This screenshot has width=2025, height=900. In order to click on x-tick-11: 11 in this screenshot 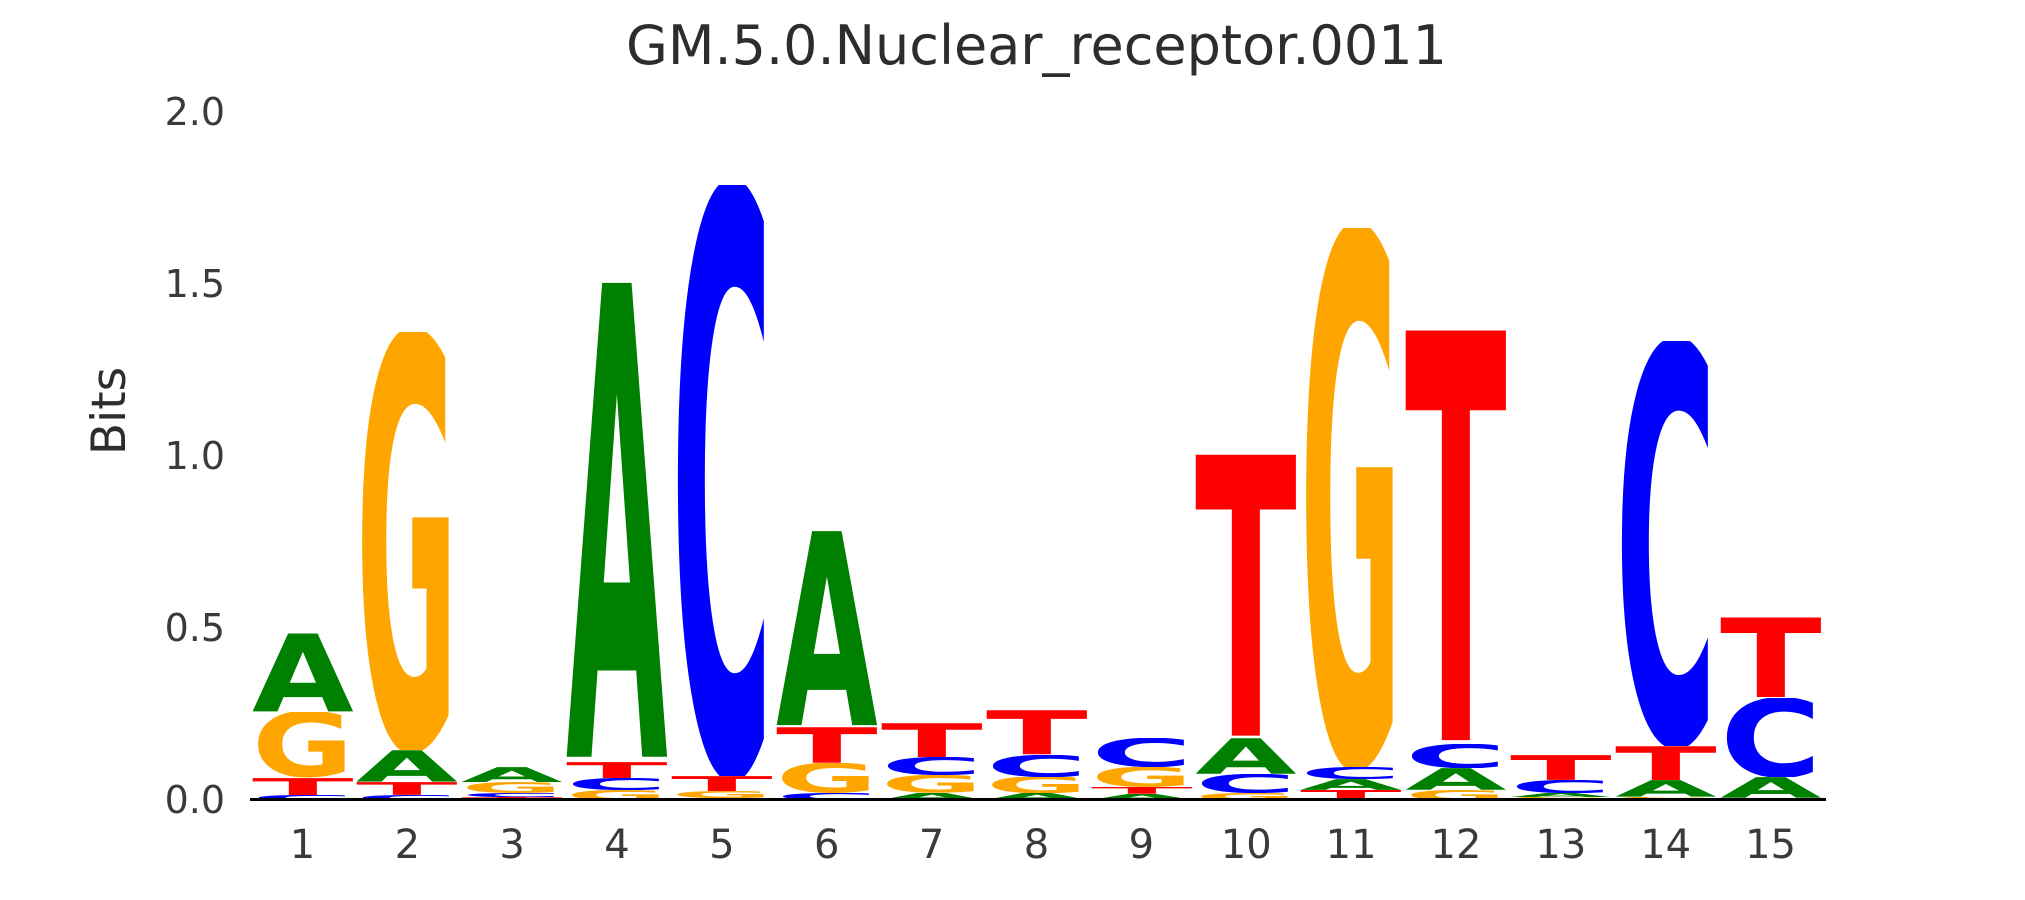, I will do `click(1351, 845)`.